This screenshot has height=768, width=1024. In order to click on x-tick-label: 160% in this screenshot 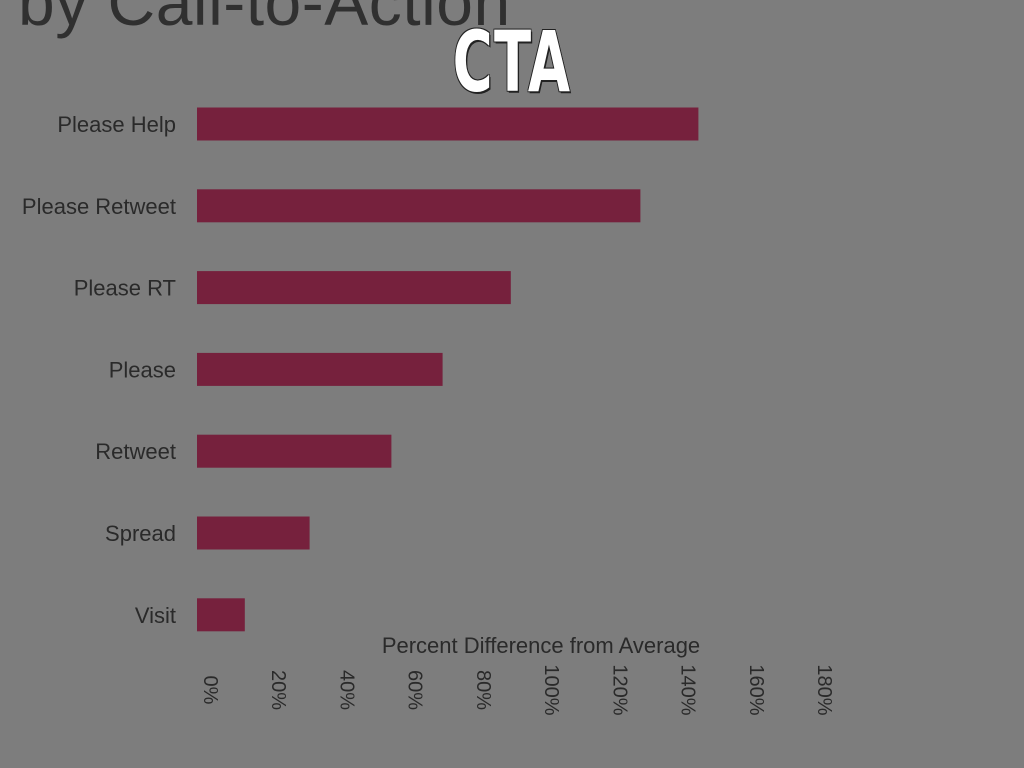, I will do `click(756, 689)`.